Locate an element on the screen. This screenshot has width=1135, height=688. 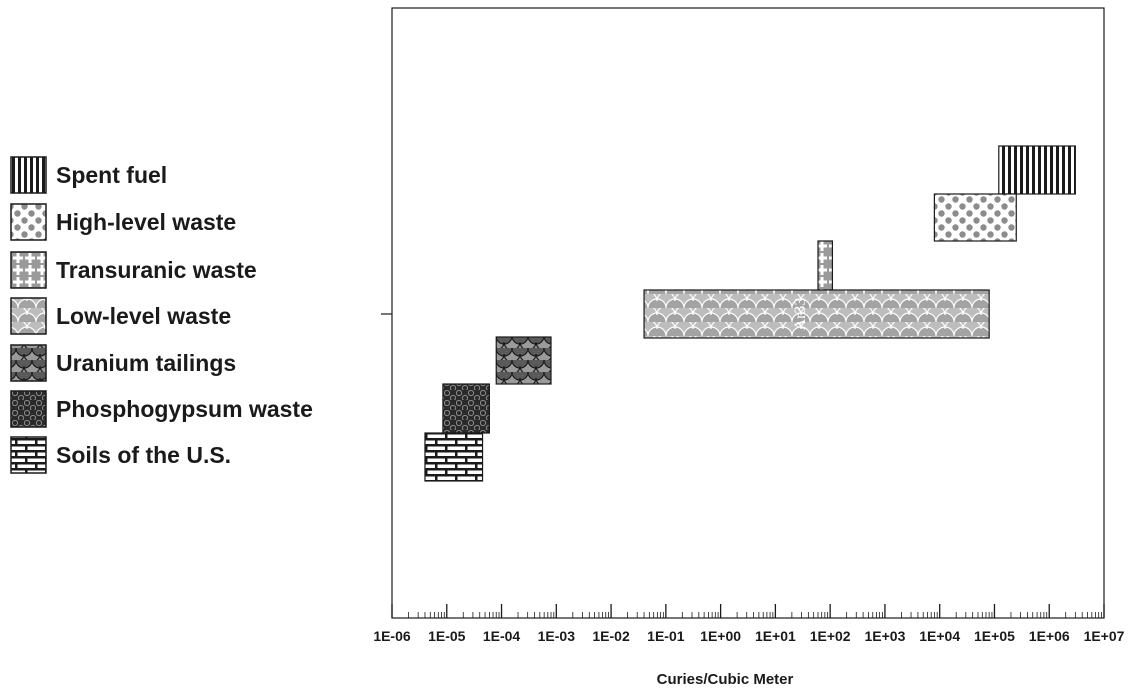
legend-label-high-level-waste: High-level waste is located at coordinates (146, 222).